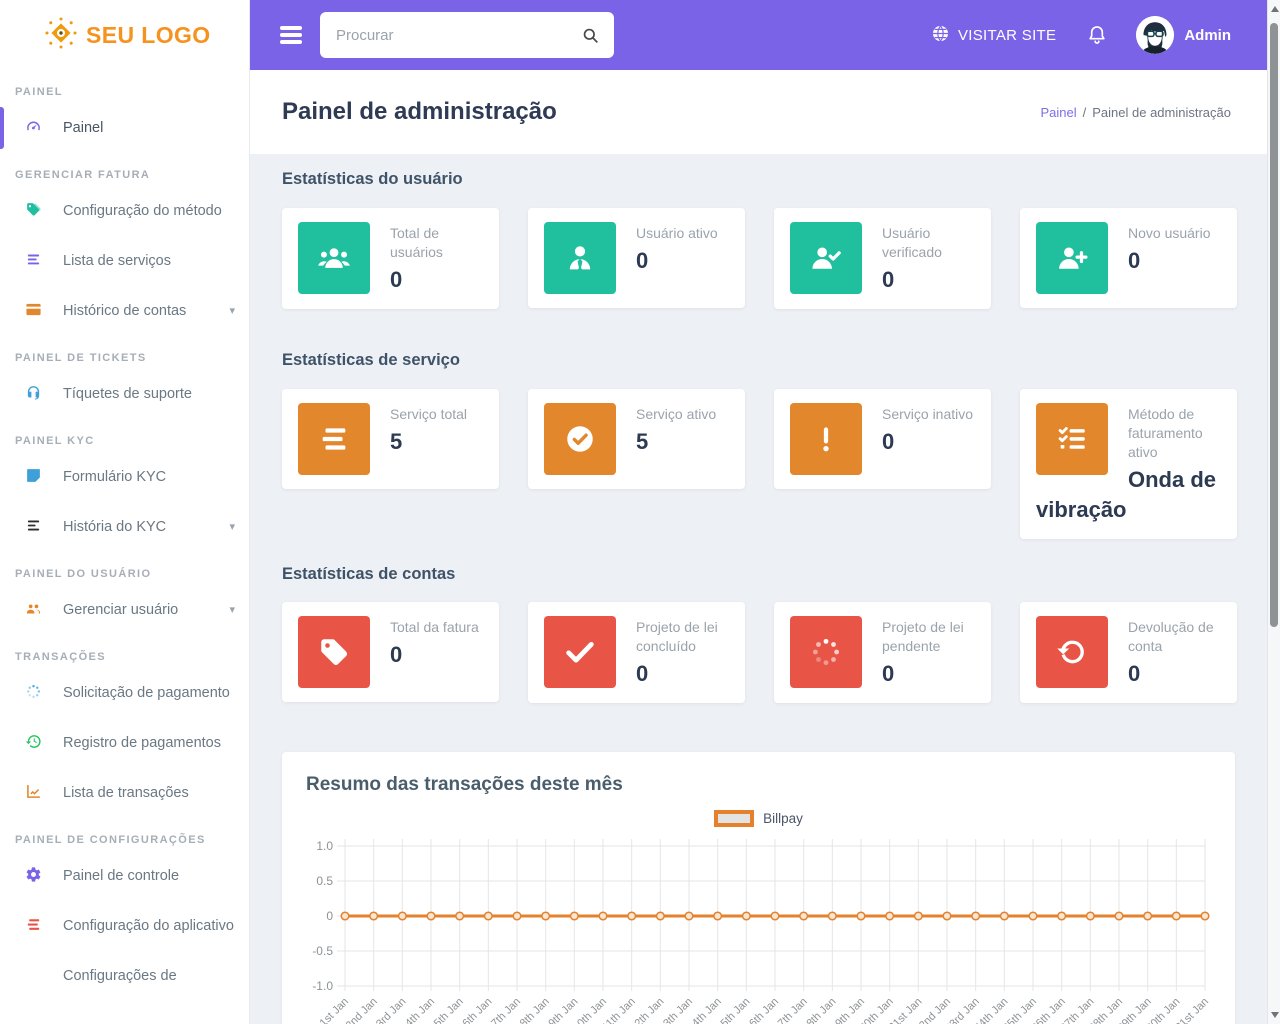 The height and width of the screenshot is (1024, 1280). Describe the element at coordinates (991, 1010) in the screenshot. I see `svg-text: 24th Jan` at that location.